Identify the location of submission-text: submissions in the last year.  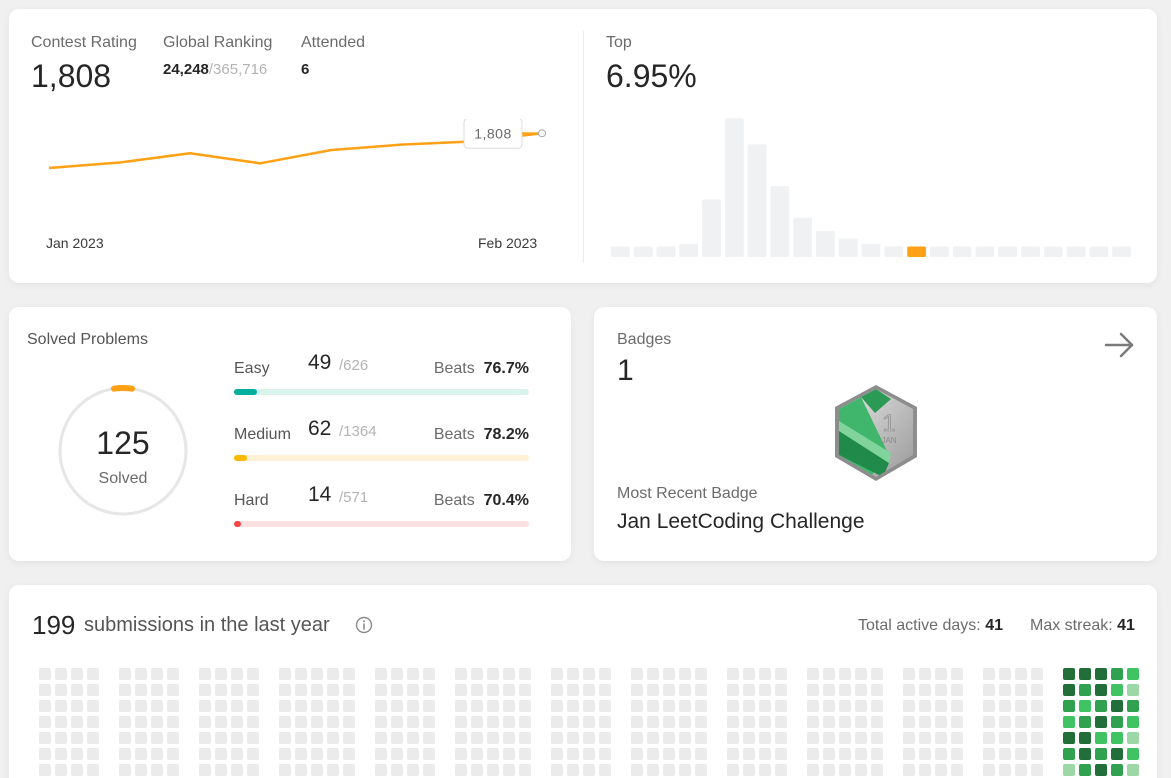
(207, 625).